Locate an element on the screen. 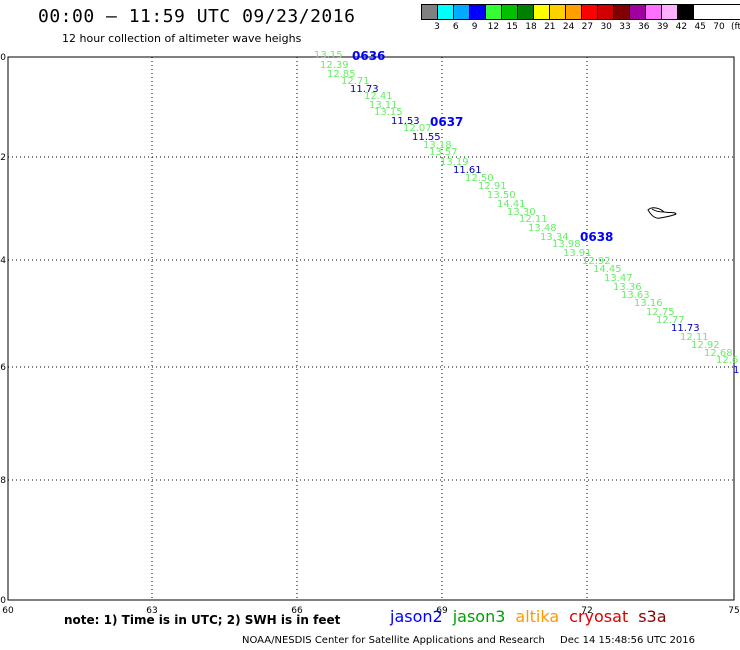 The width and height of the screenshot is (740, 650). pass-labels: 0636 0637 0638 is located at coordinates (482, 146).